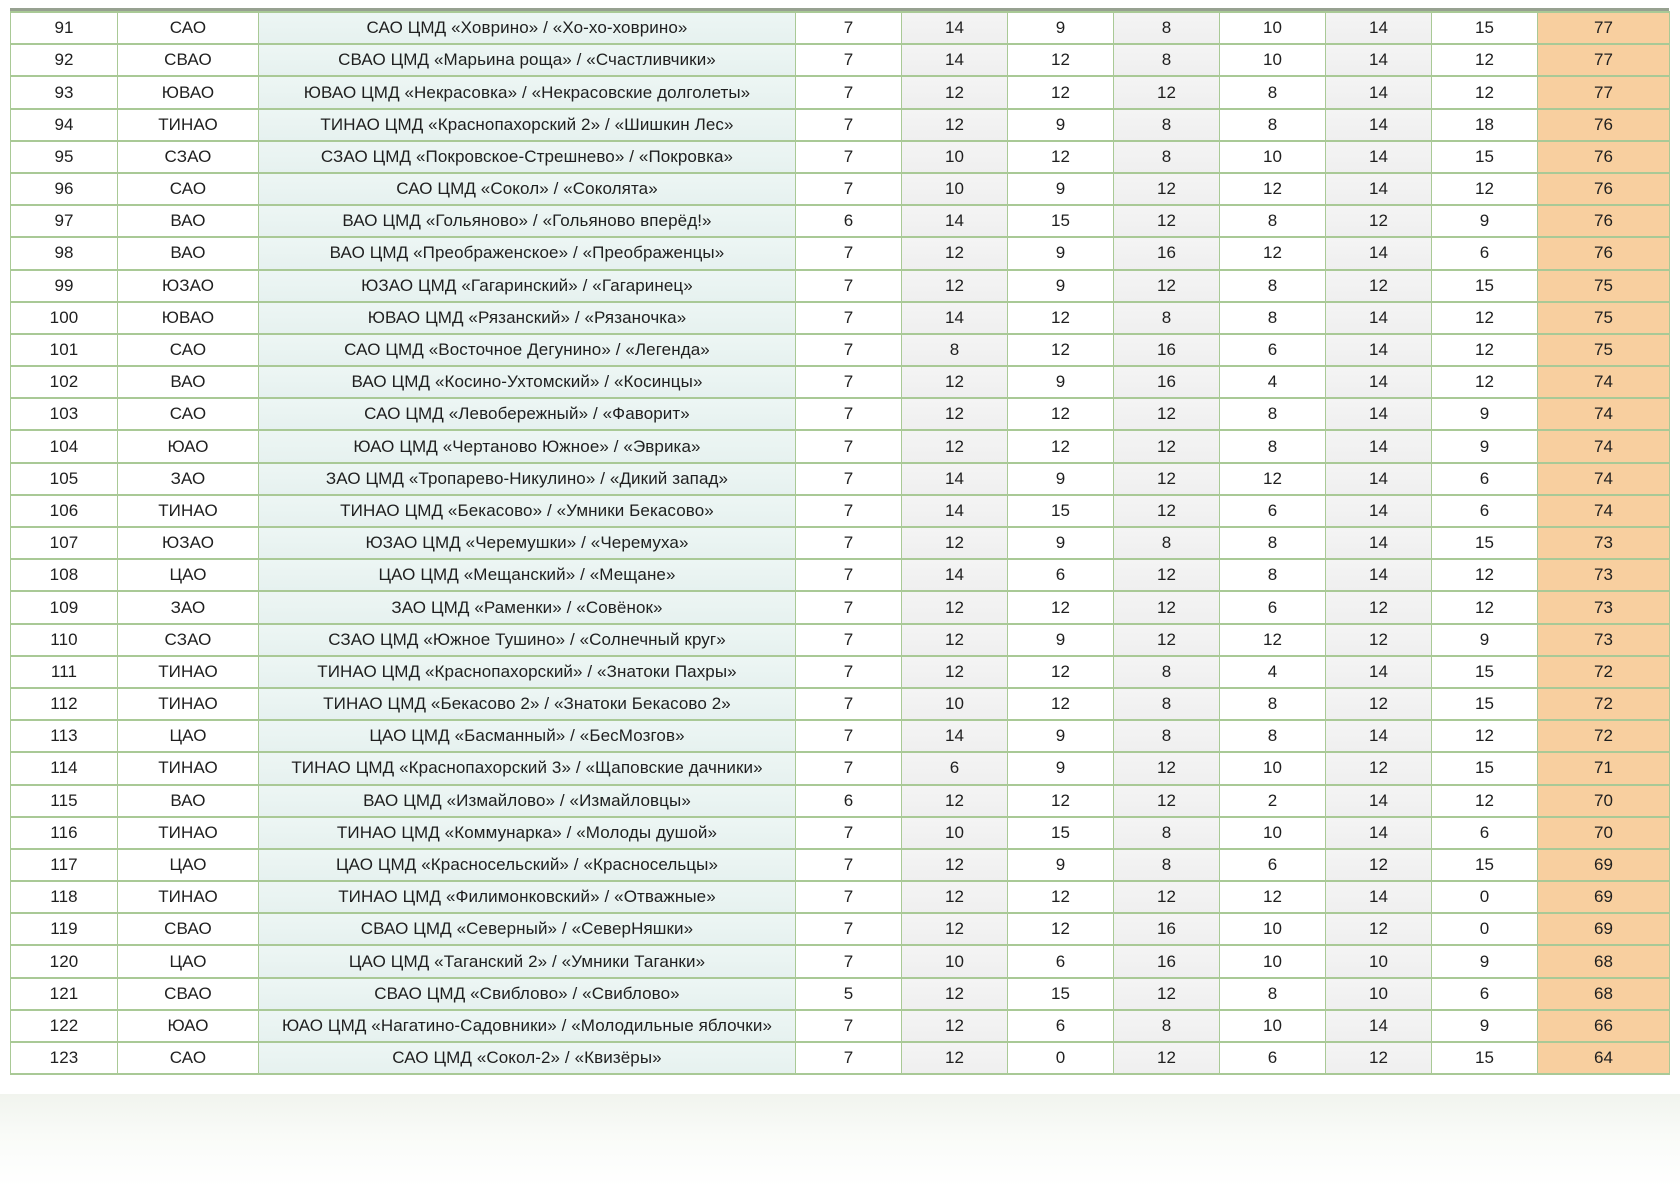  I want to click on district-cell: САО, so click(188, 189).